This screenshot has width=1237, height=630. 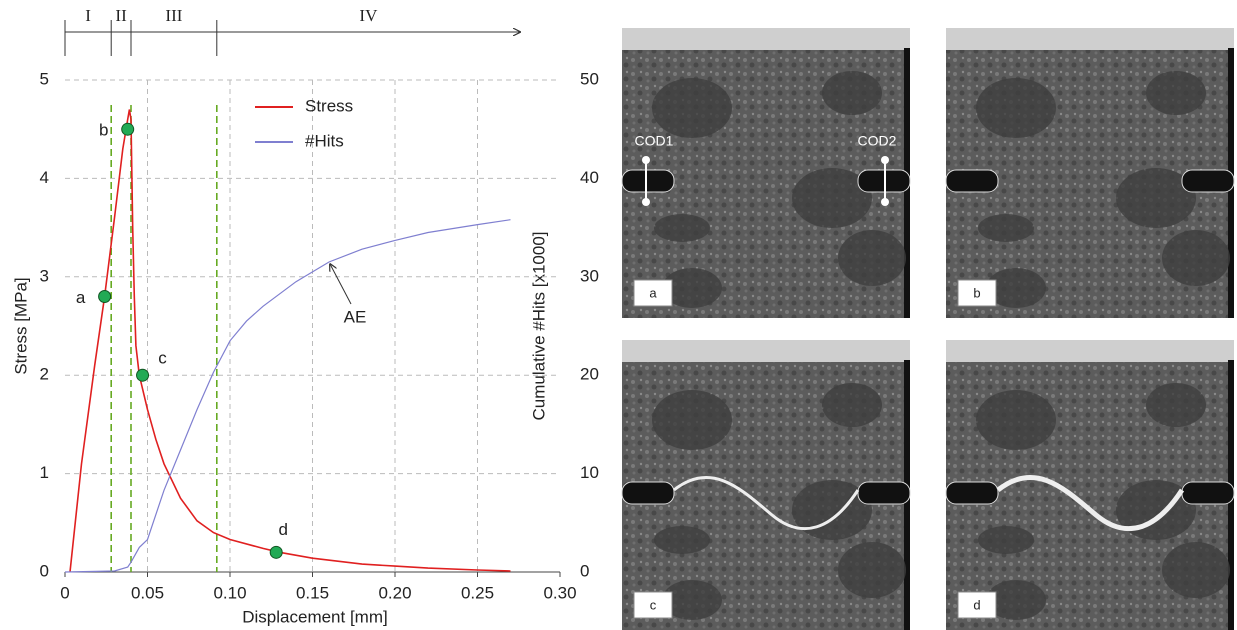 I want to click on image-label: a, so click(x=653, y=292).